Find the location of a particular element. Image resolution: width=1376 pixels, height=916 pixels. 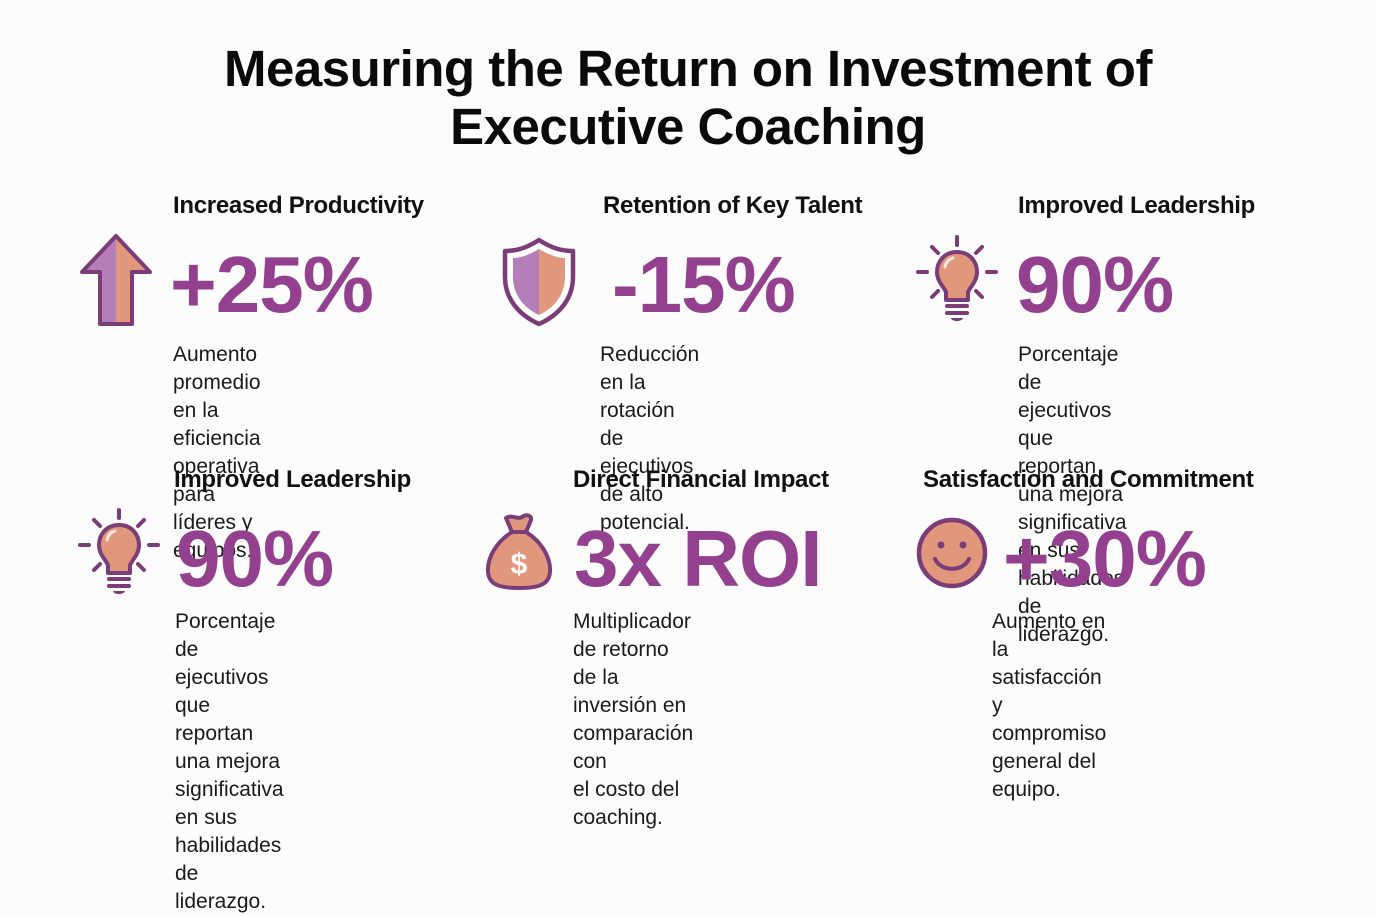

desc-line: equipo. is located at coordinates (1026, 789).